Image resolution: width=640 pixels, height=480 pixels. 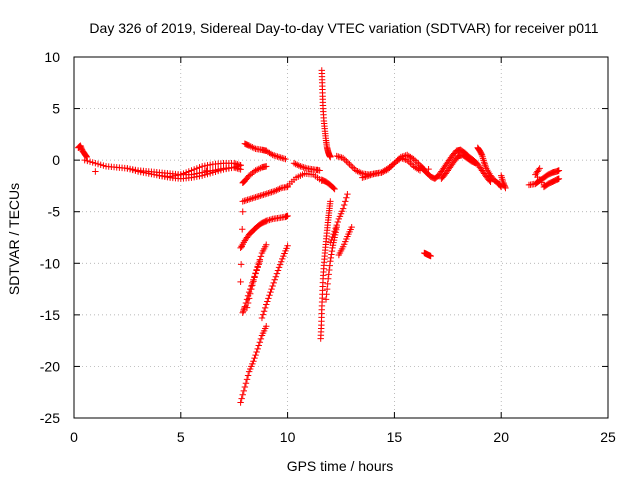 I want to click on y-tick-label: -5, so click(x=54, y=212).